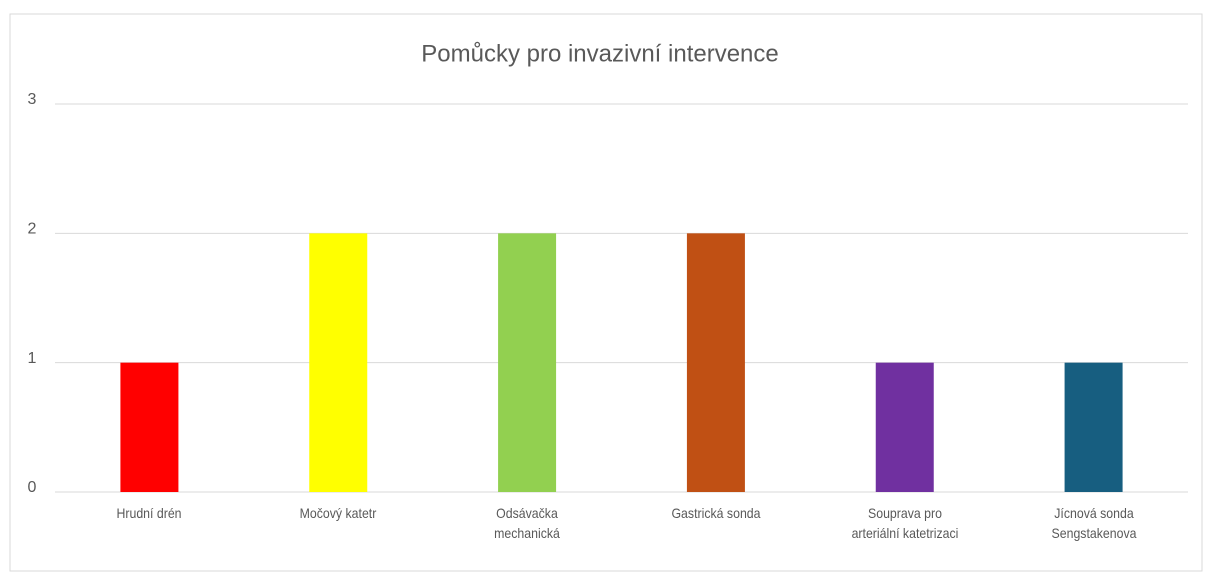 The width and height of the screenshot is (1205, 572). Describe the element at coordinates (716, 513) in the screenshot. I see `x-tick-label: Gastrická sonda` at that location.